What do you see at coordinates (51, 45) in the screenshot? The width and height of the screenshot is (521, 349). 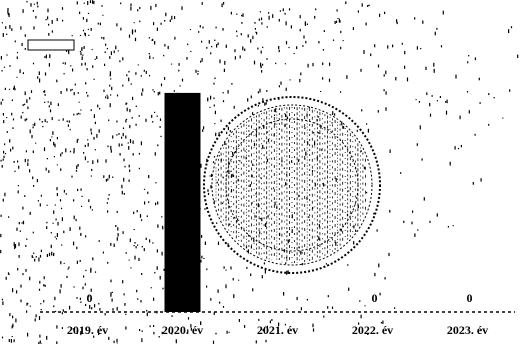 I see `legend-swatch` at bounding box center [51, 45].